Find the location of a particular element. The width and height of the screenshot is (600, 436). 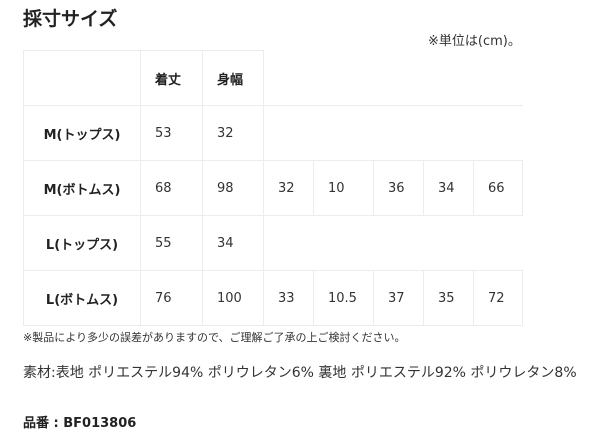

table-row: M(トップス) 53 32 is located at coordinates (273, 133).